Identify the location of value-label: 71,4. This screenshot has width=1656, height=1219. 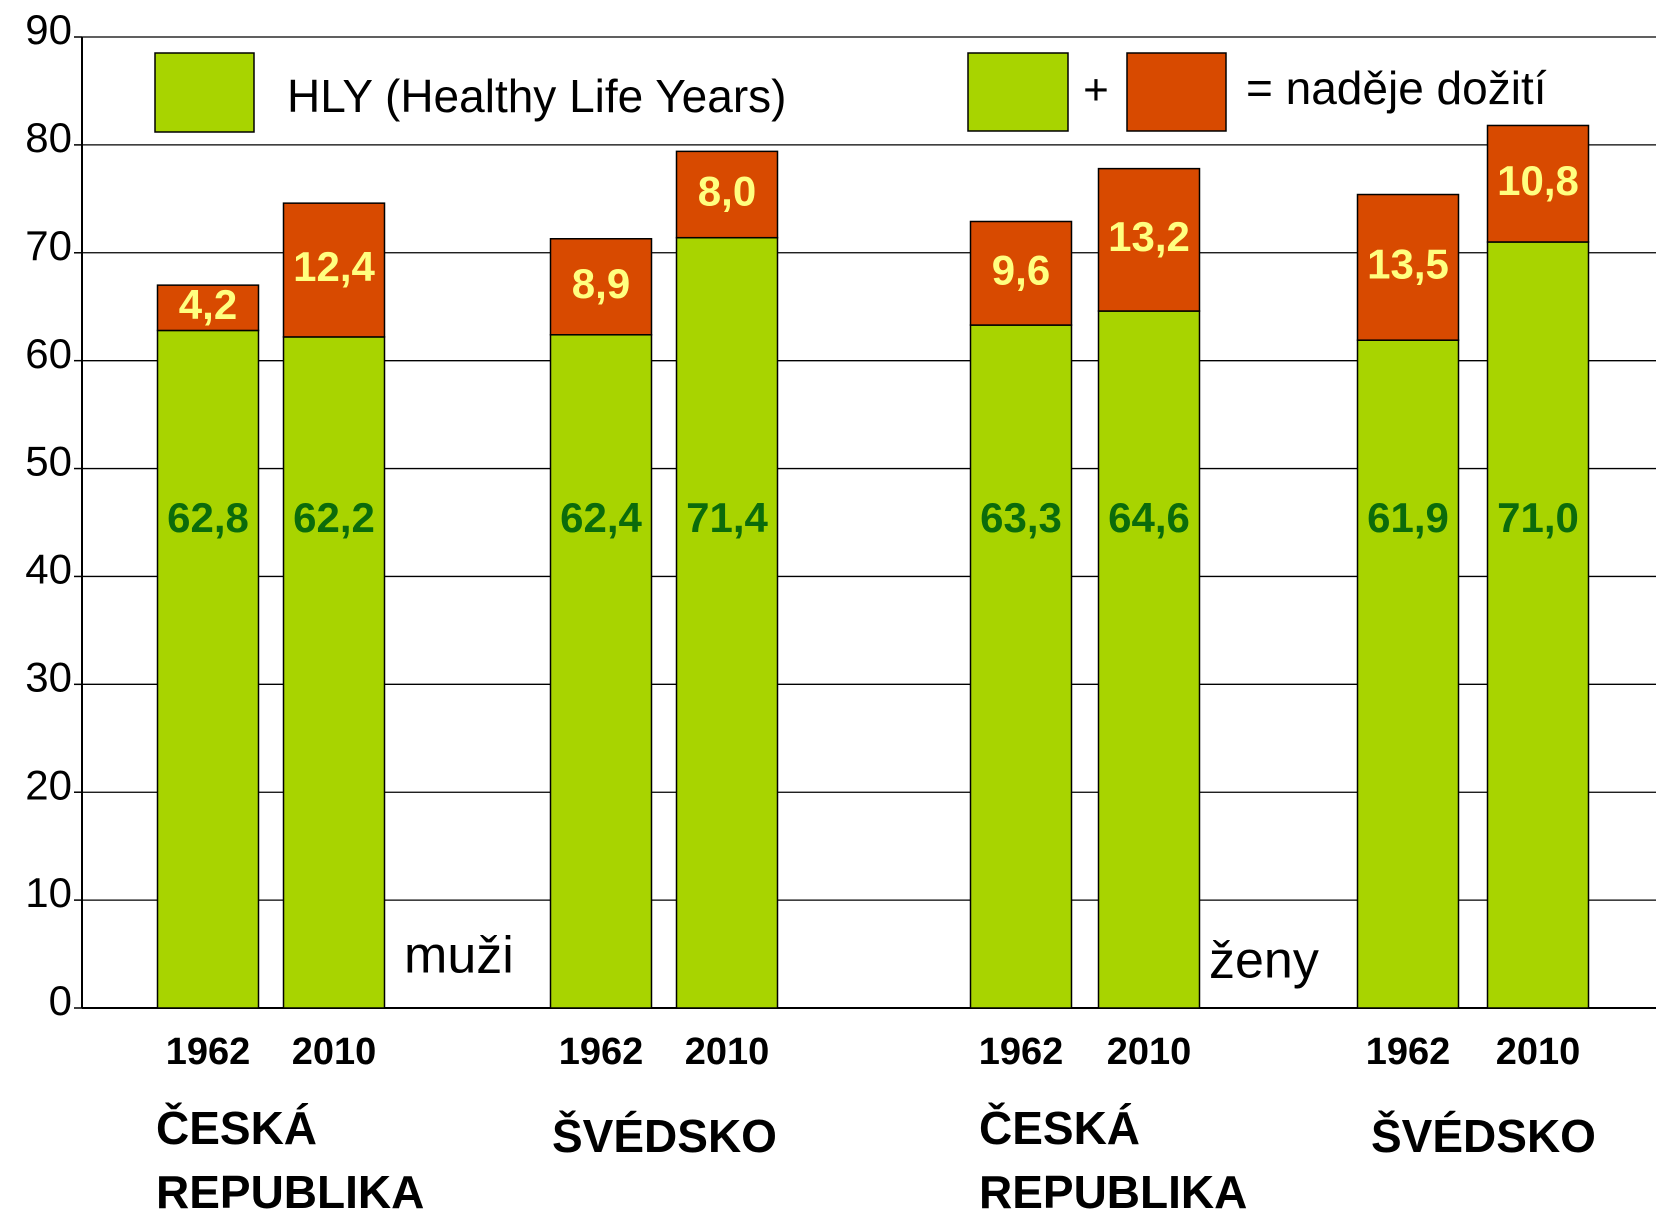
(727, 517).